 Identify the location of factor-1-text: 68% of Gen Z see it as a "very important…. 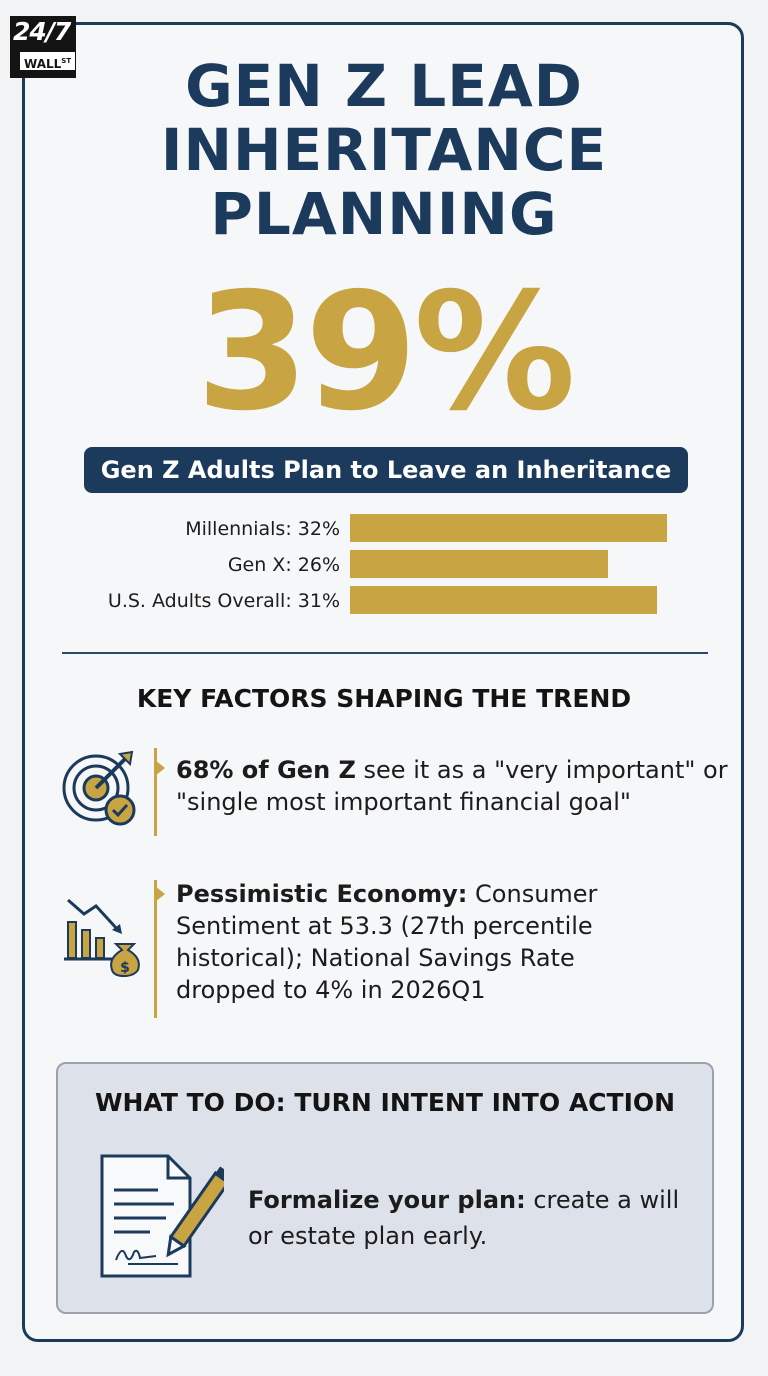
(452, 786).